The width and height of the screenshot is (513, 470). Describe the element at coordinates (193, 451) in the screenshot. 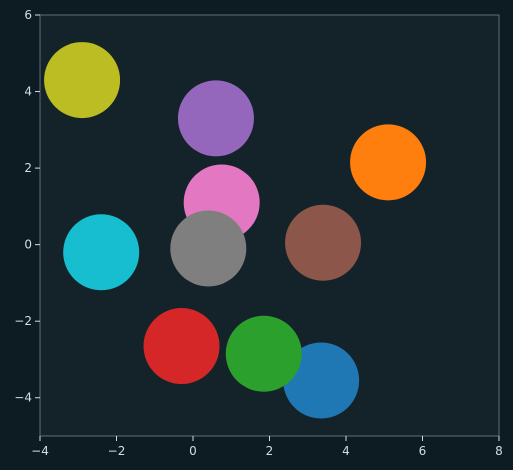

I see `x-tick-label: 0` at that location.